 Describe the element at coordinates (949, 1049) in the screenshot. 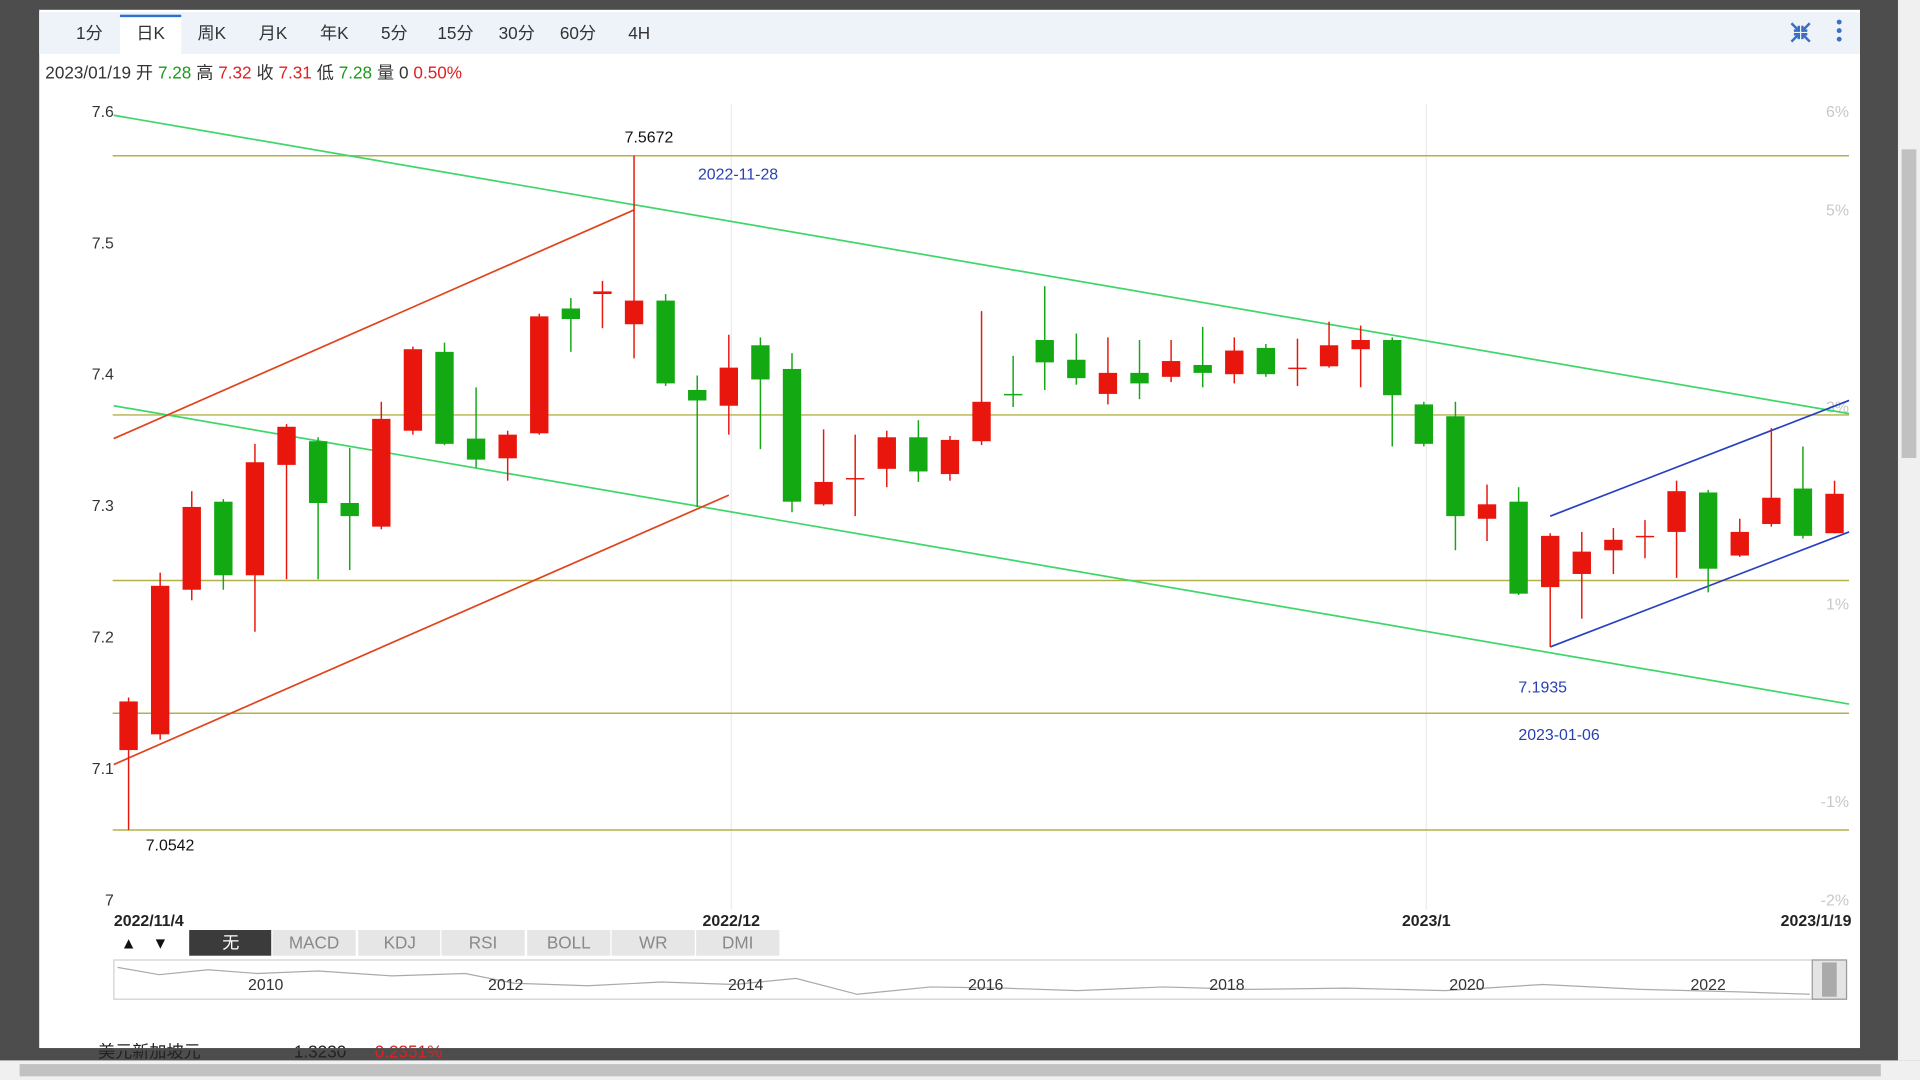

I see `panel-bottom-edge` at that location.